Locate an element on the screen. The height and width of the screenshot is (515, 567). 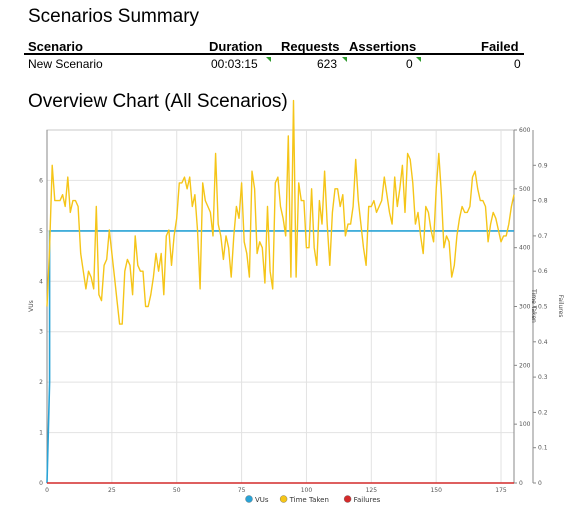
chart-legend: VUs Time Taken Failures is located at coordinates (313, 499).